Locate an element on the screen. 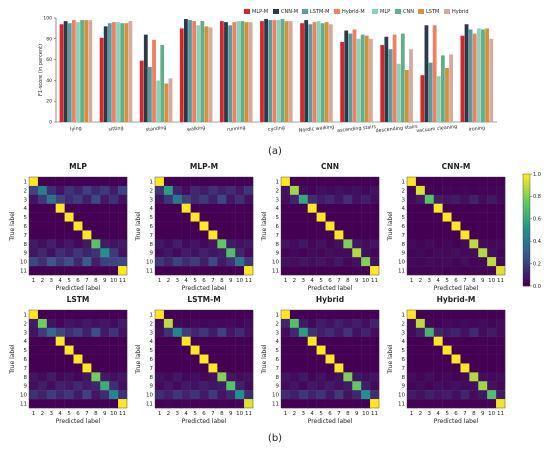  y-tick-label: 0 is located at coordinates (50, 123).